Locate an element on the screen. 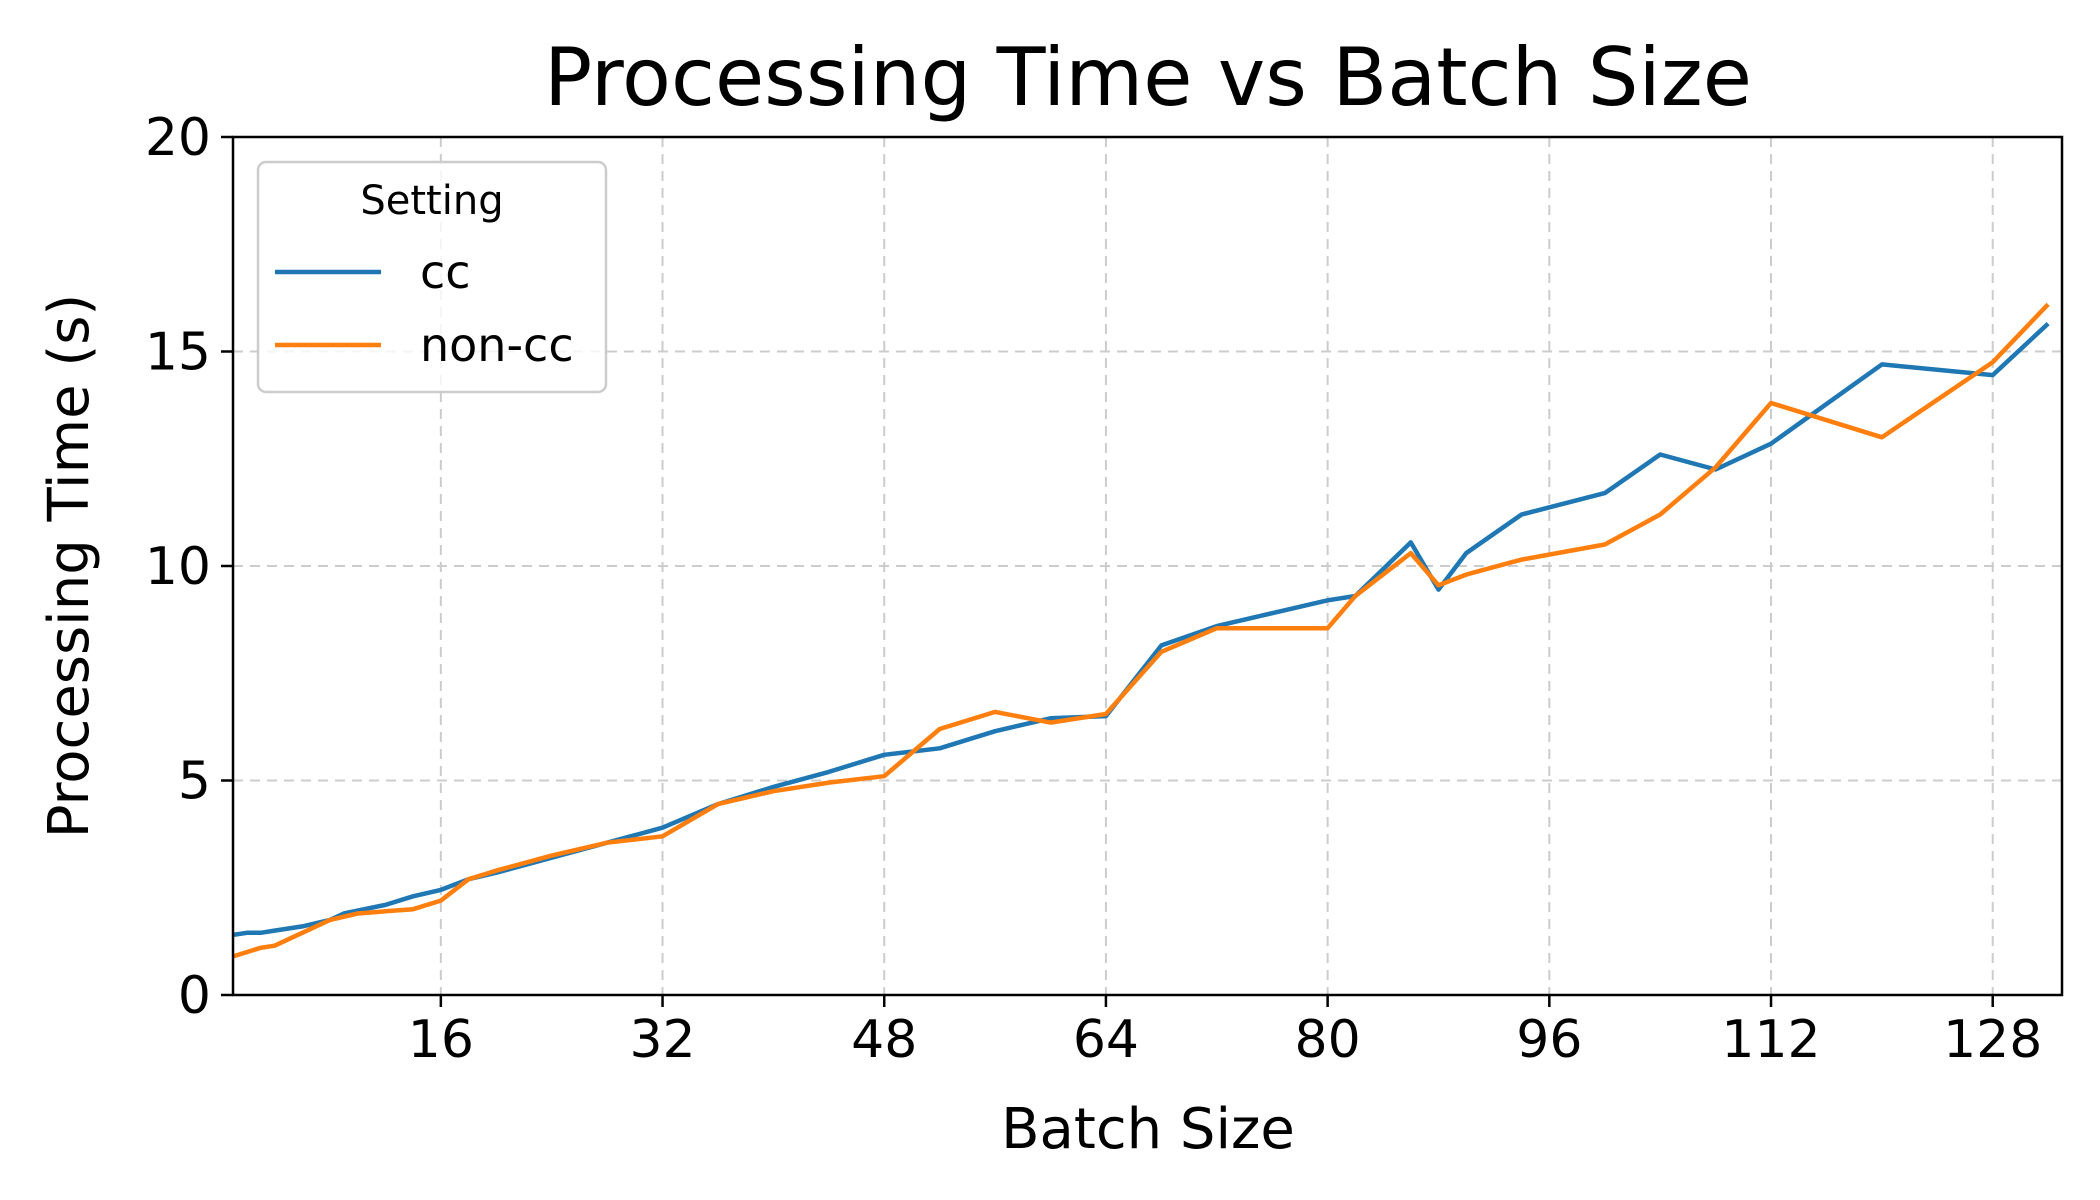  y-axis-label: Processing Time (s) is located at coordinates (69, 566).